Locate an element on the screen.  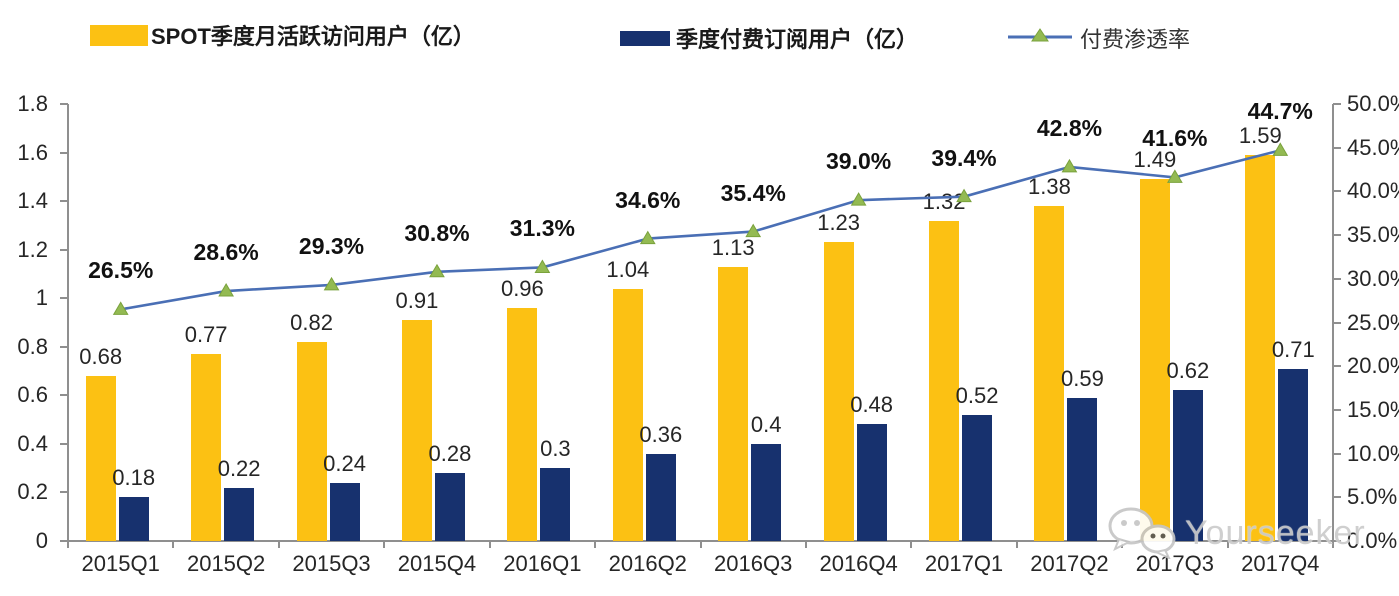
penetration-value-label: 29.3% is located at coordinates (331, 245).